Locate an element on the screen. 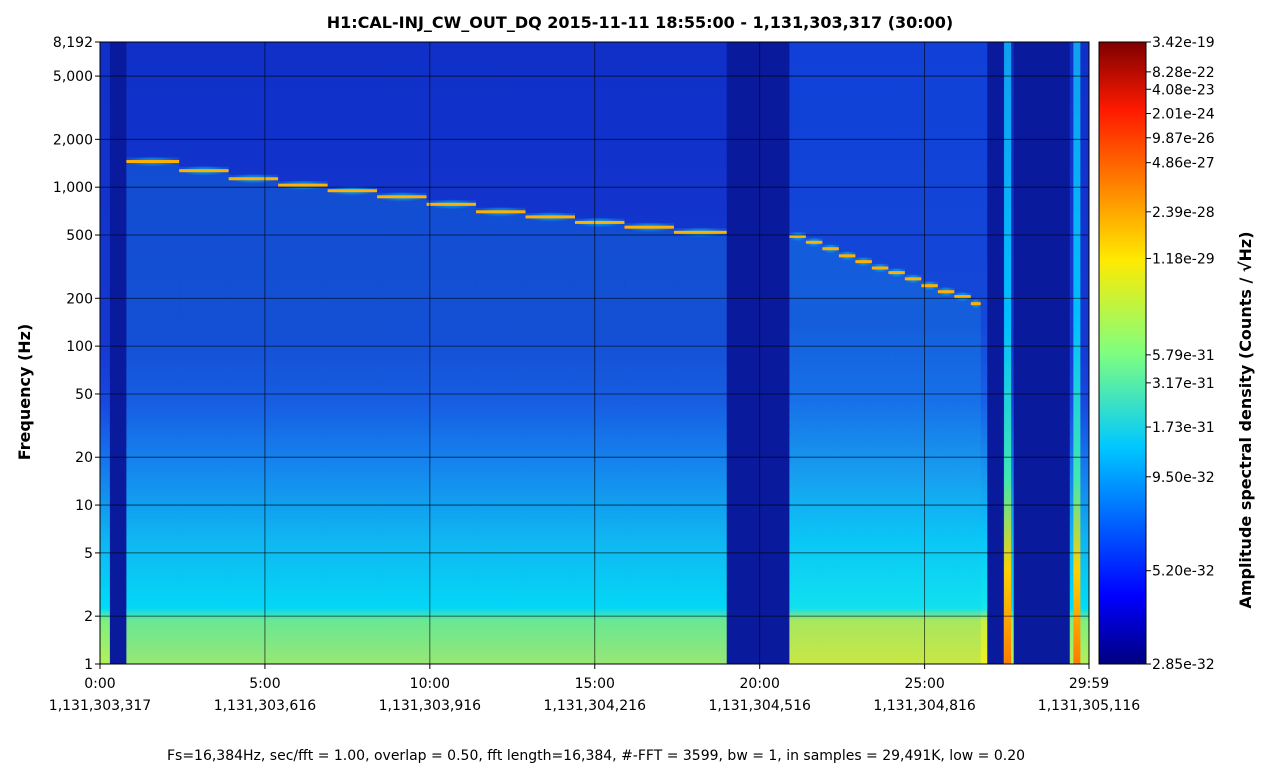  colorbar-tick-label: 8.28e-22 is located at coordinates (1183, 73).